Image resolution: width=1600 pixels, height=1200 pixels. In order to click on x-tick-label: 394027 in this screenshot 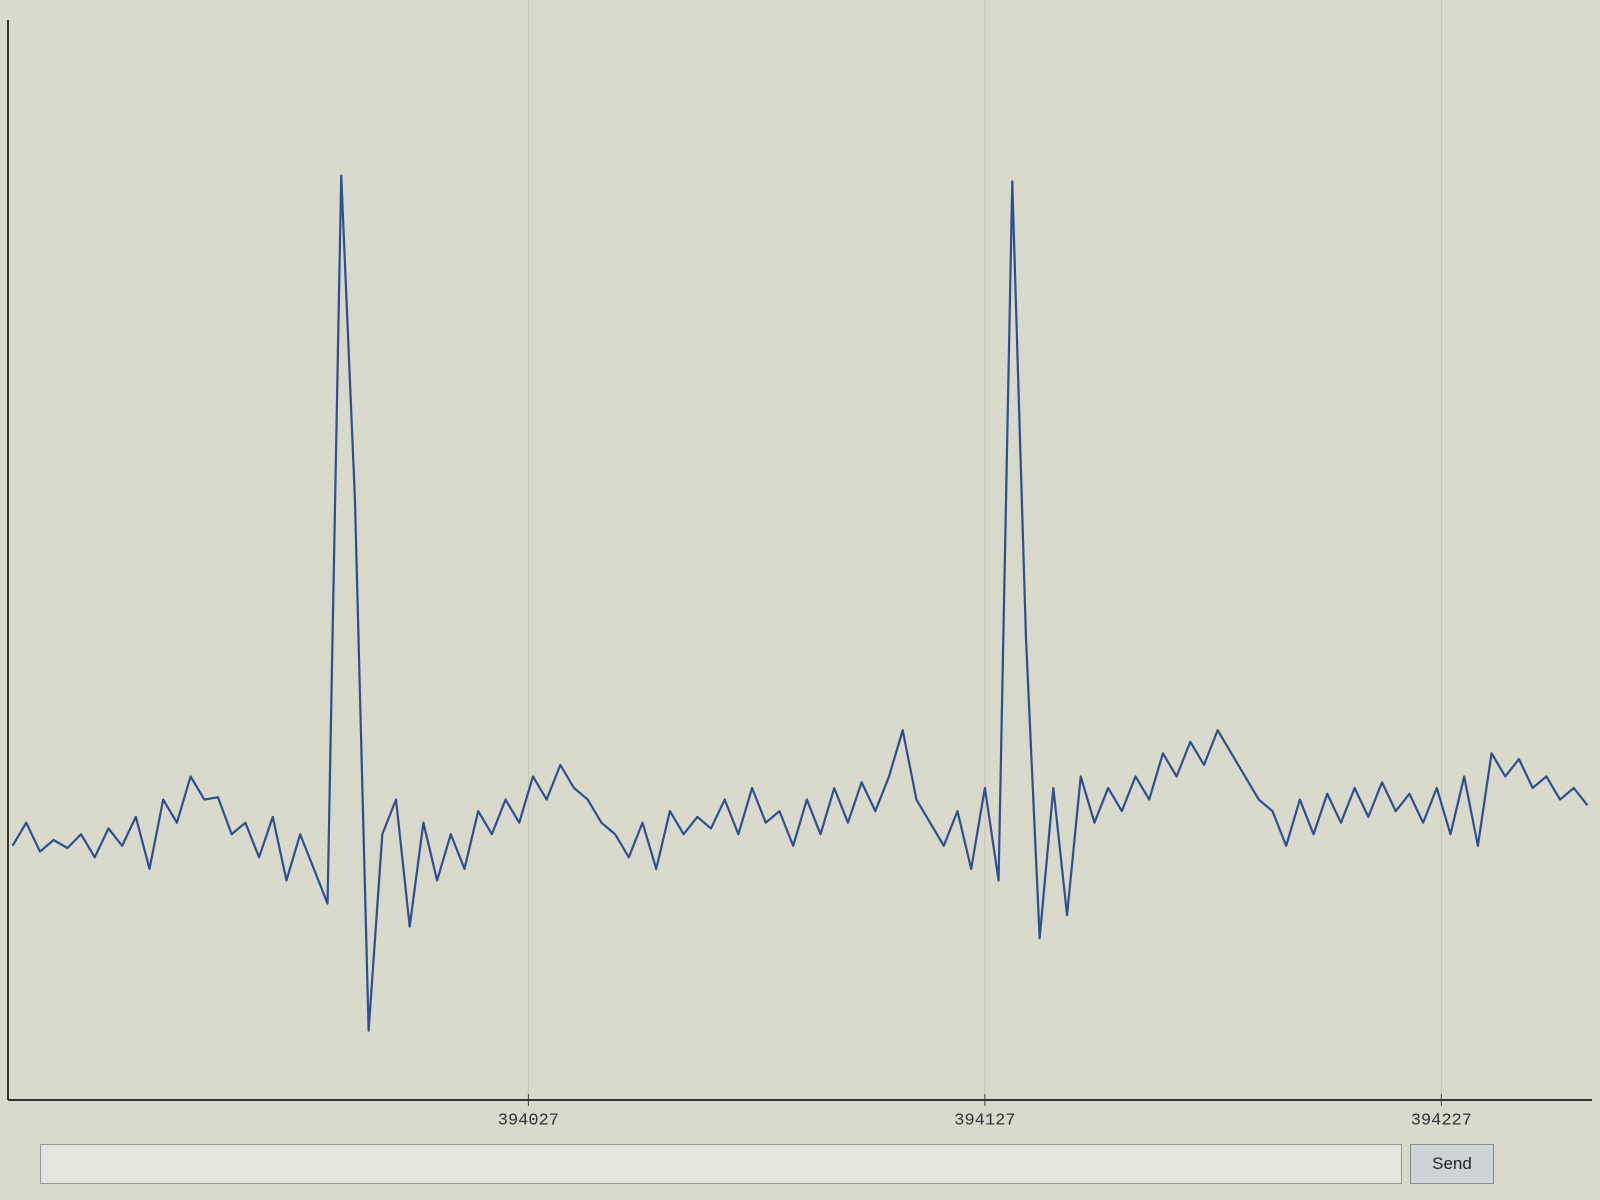, I will do `click(528, 1120)`.